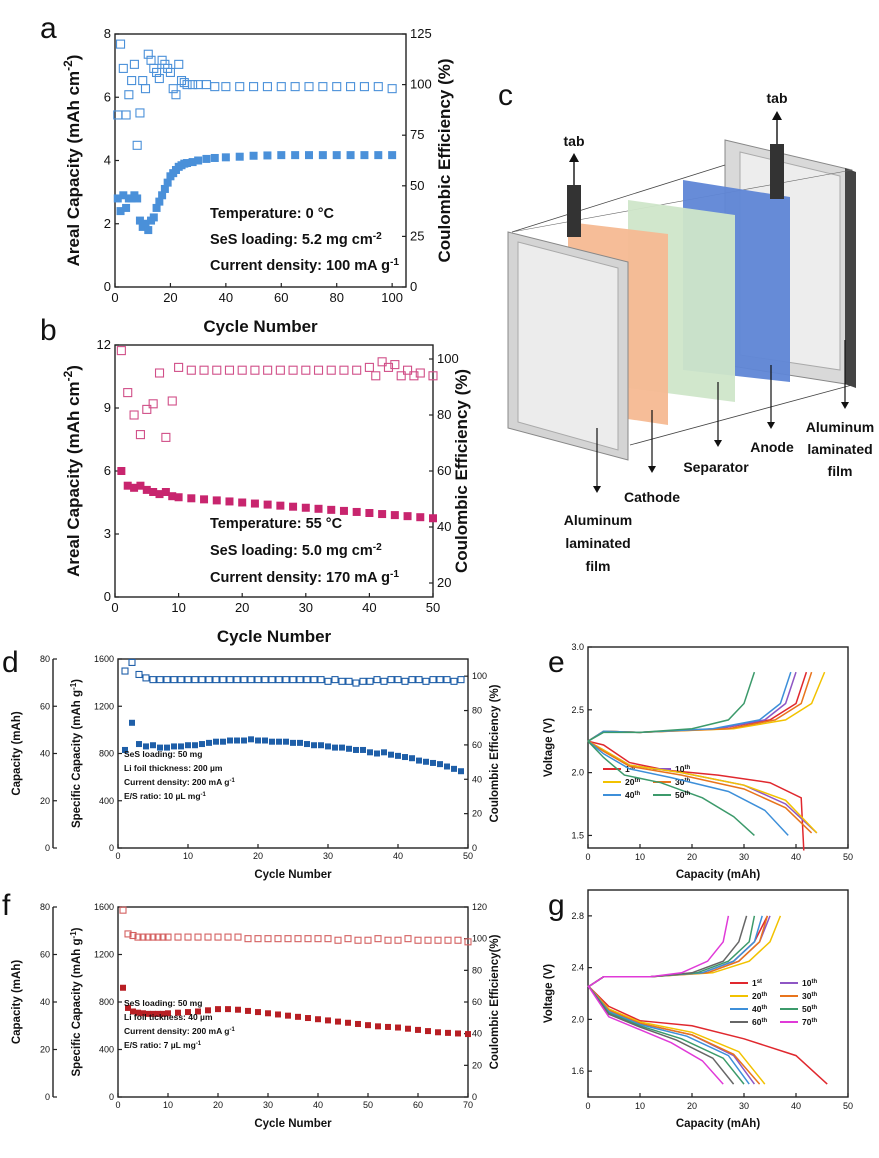  Describe the element at coordinates (104, 955) in the screenshot. I see `y-tick-label: 1200` at that location.